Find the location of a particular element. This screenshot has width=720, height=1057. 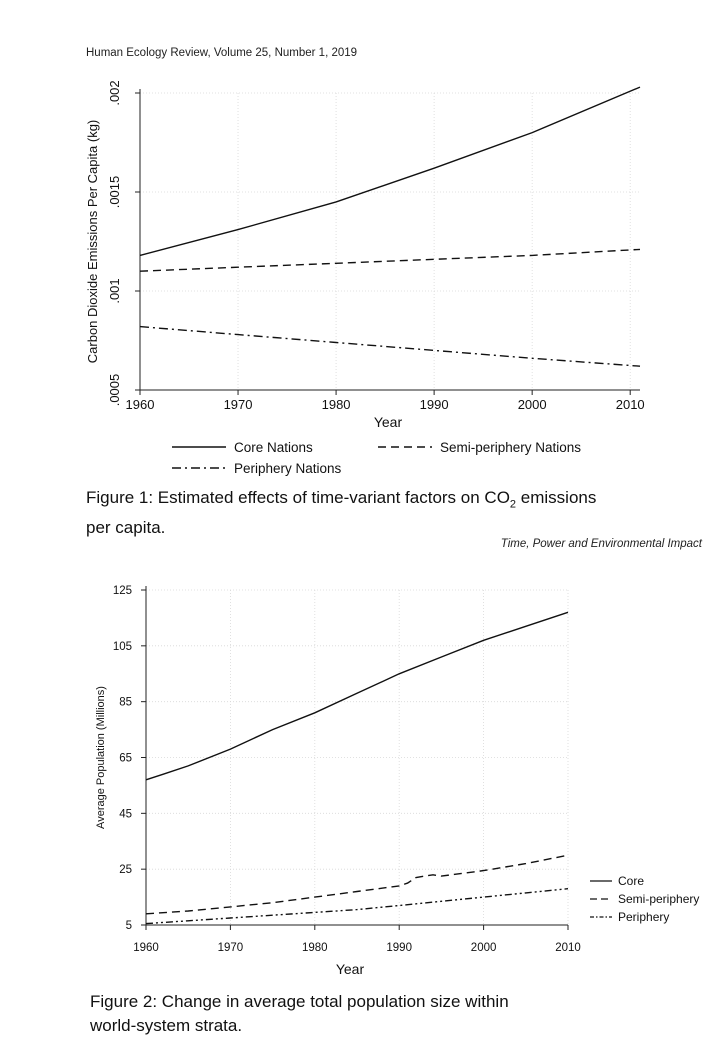

chart1-series-semi-periphery-nations is located at coordinates (390, 260).